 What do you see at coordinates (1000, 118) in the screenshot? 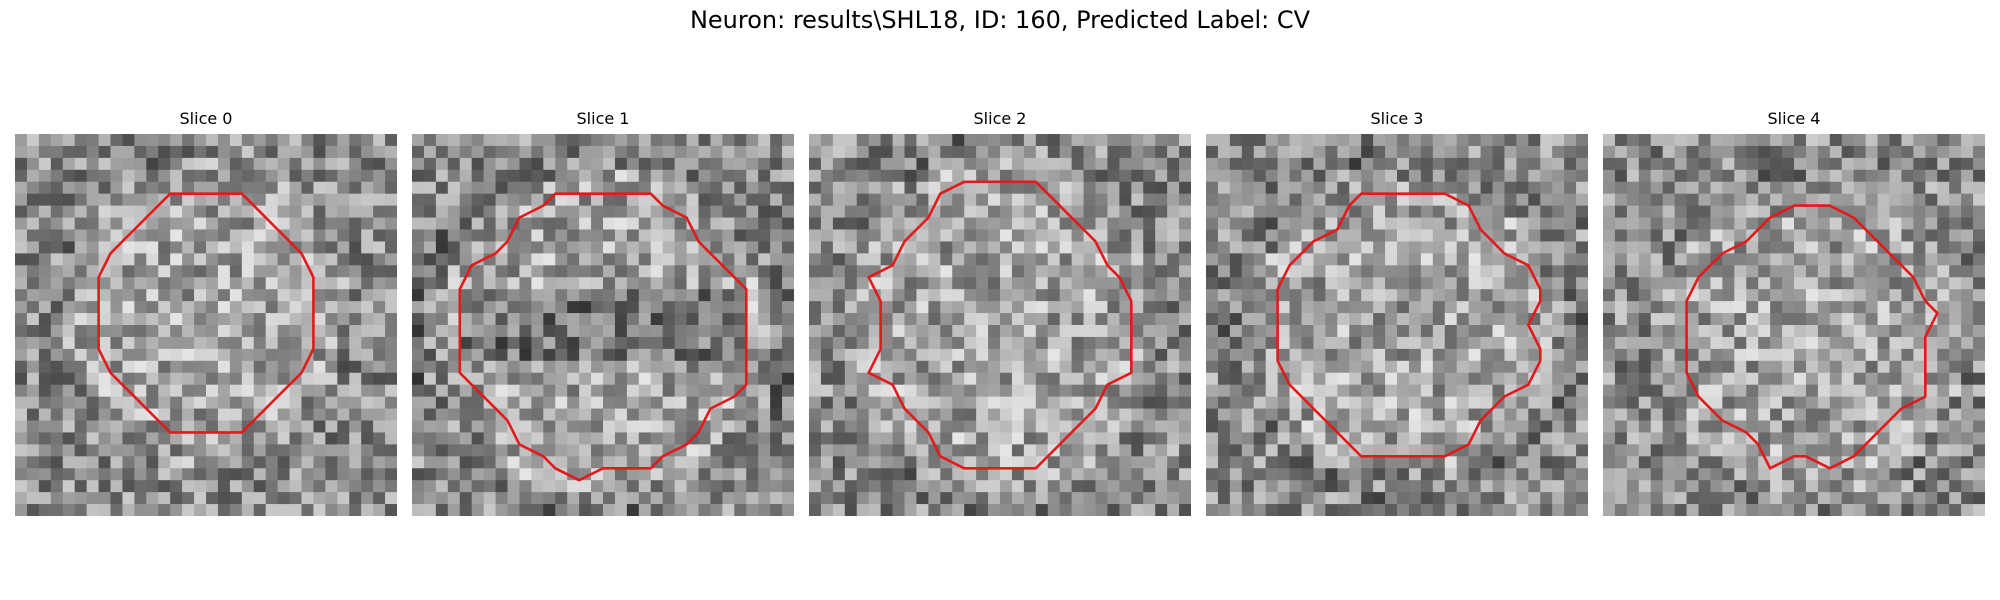
I see `slice-title-2: Slice 2` at bounding box center [1000, 118].